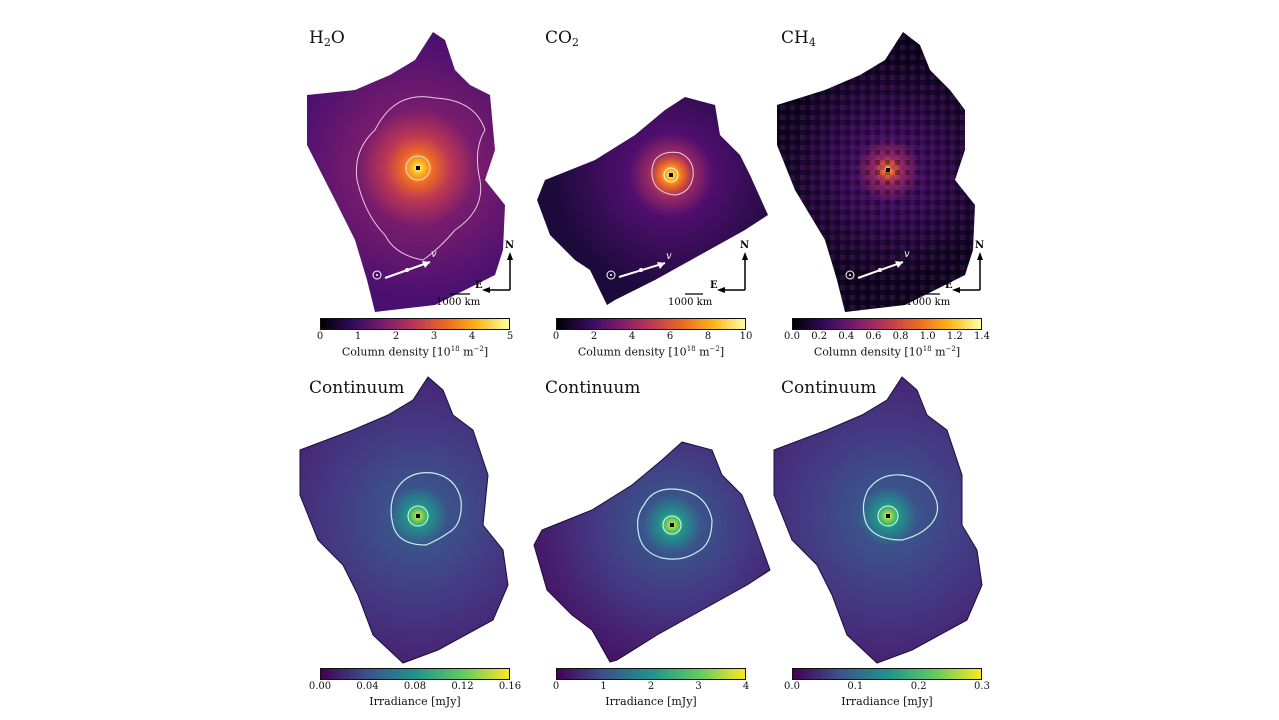 The height and width of the screenshot is (720, 1279). Describe the element at coordinates (927, 336) in the screenshot. I see `tick-label: 1.0` at that location.